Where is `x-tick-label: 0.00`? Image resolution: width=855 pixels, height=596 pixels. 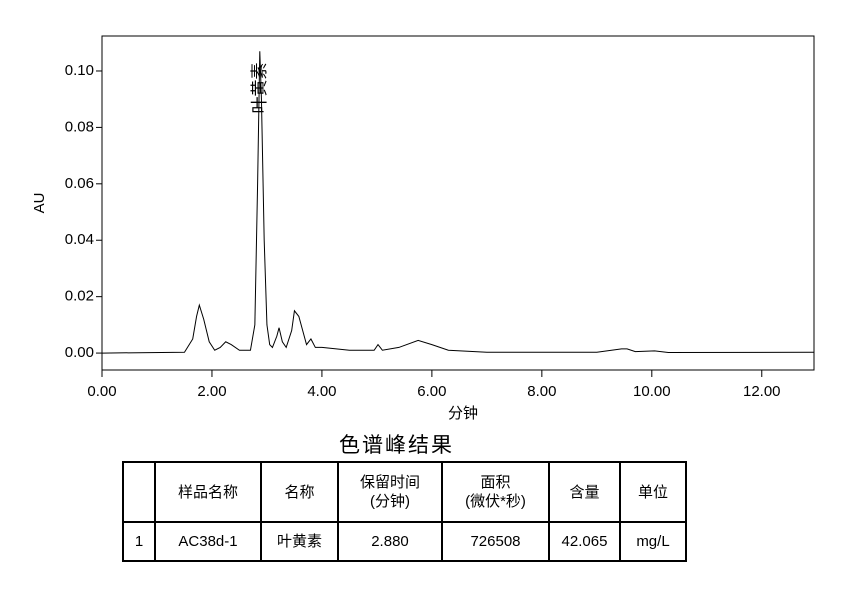
x-tick-label: 0.00 is located at coordinates (101, 391).